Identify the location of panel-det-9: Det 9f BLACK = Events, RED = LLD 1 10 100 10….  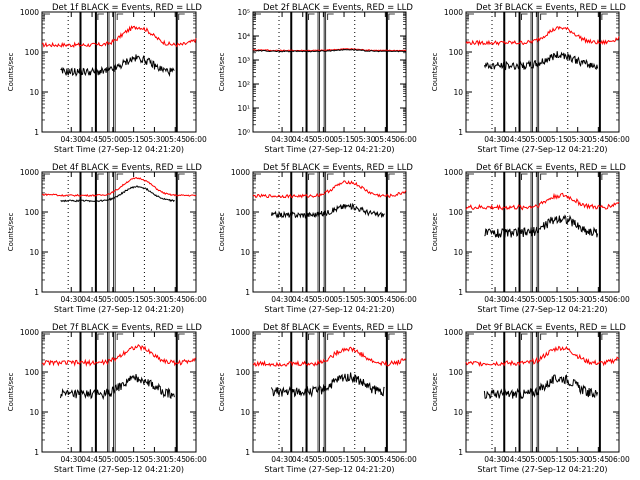
(530, 398).